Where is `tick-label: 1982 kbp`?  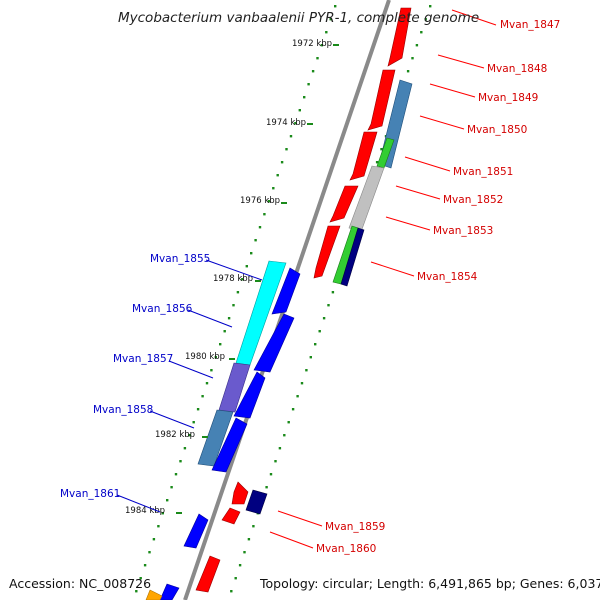 tick-label: 1982 kbp is located at coordinates (175, 435).